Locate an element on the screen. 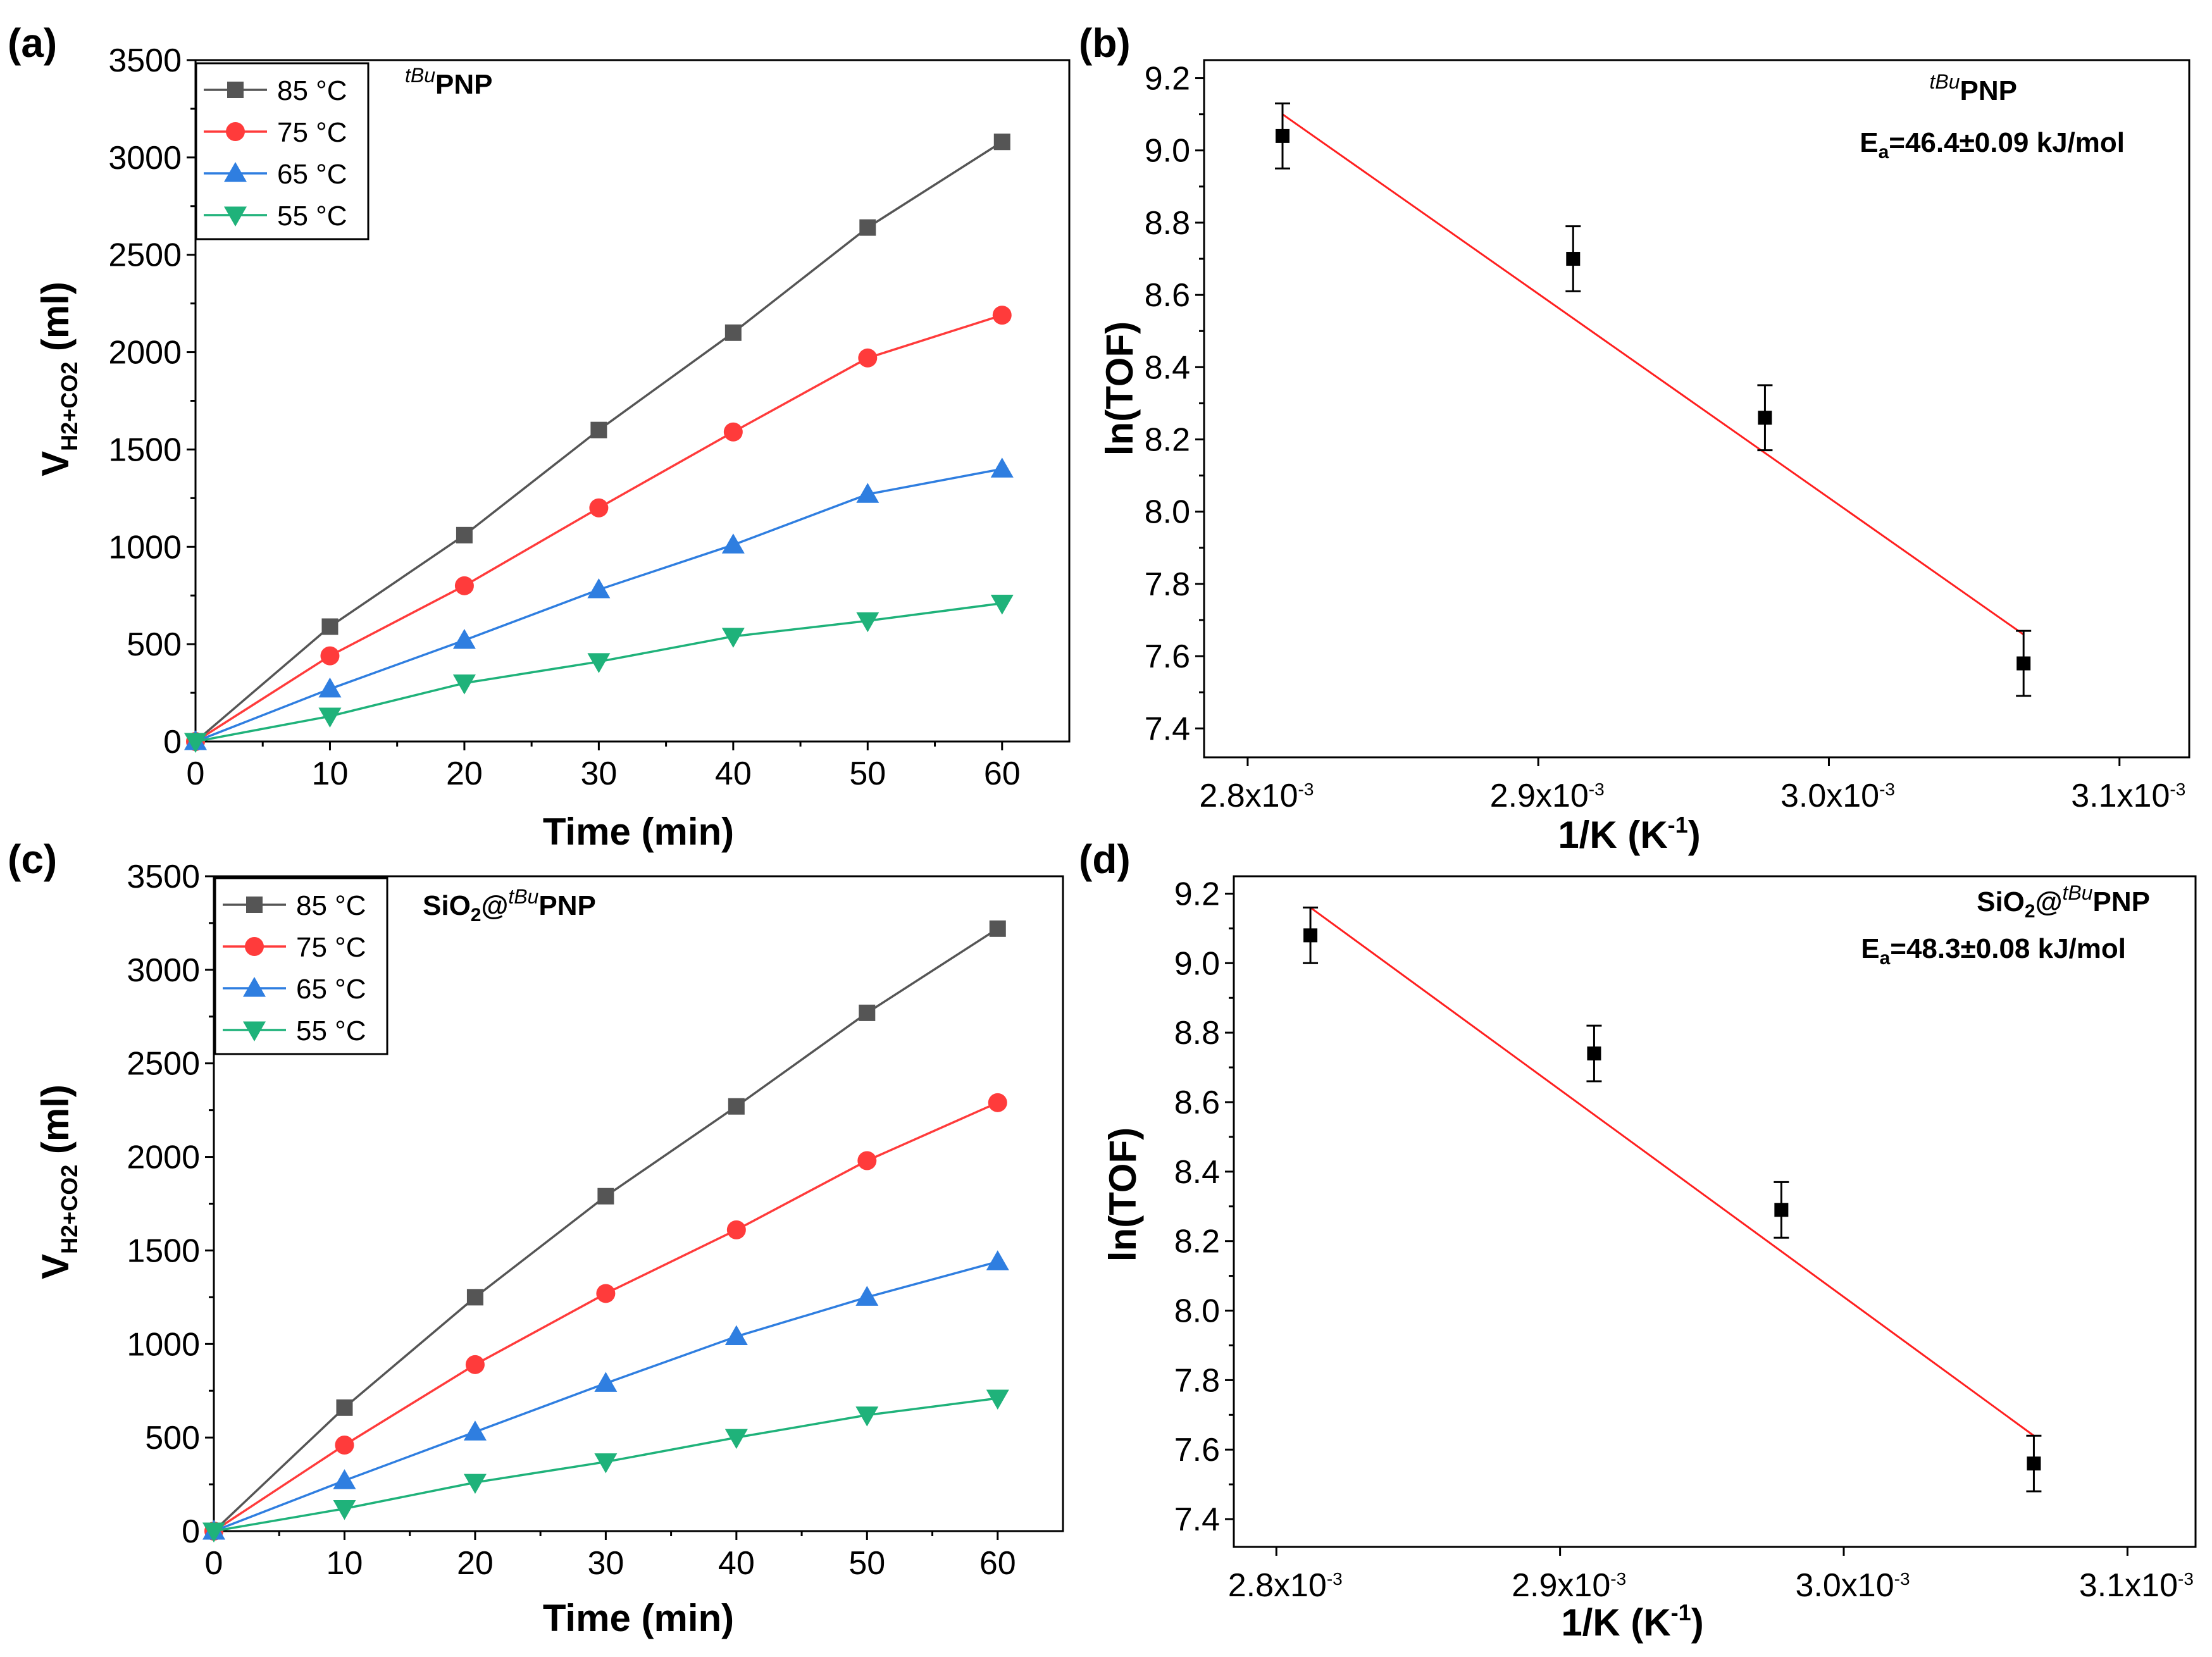  panel-a-legend: 85 °C 75 °C 65 °C 55 °C is located at coordinates (282, 151).